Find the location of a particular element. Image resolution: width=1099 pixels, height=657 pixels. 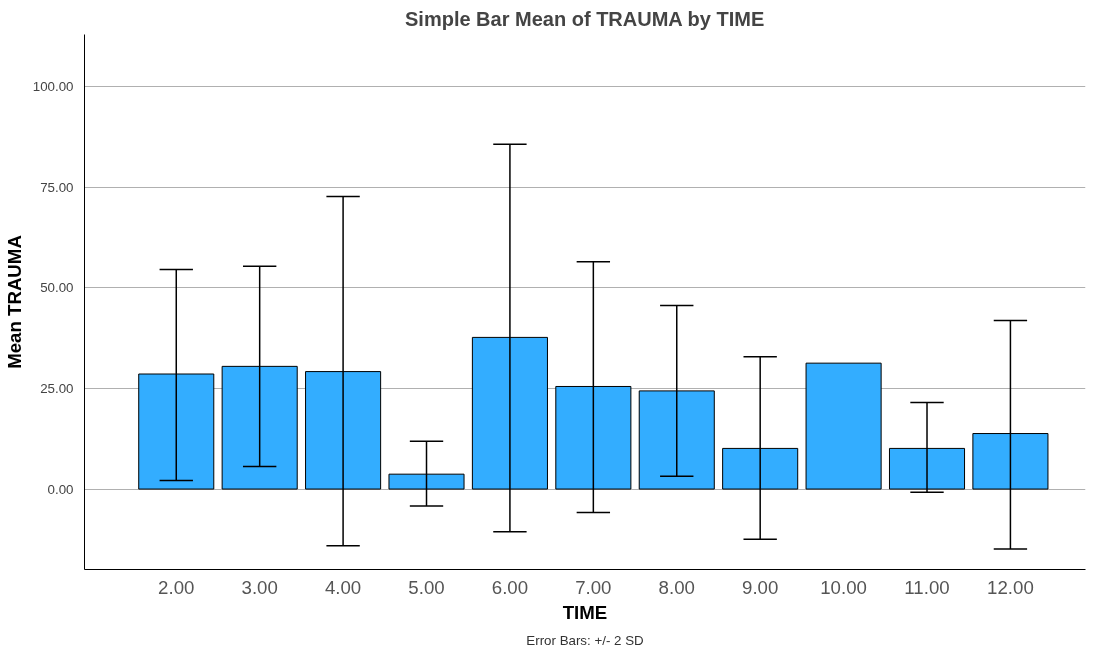

x-tick-label: 4.00 is located at coordinates (343, 587).